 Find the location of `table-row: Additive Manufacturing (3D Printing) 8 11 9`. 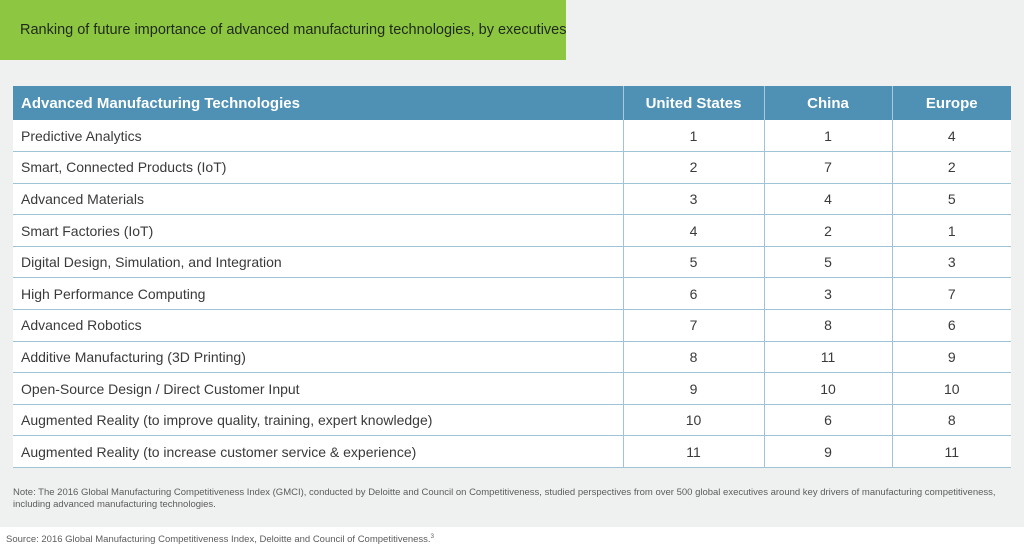

table-row: Additive Manufacturing (3D Printing) 8 11 9 is located at coordinates (512, 357).